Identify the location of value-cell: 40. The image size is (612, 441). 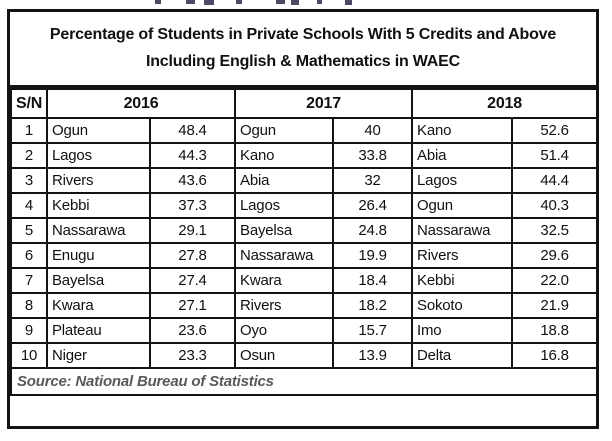
(373, 130).